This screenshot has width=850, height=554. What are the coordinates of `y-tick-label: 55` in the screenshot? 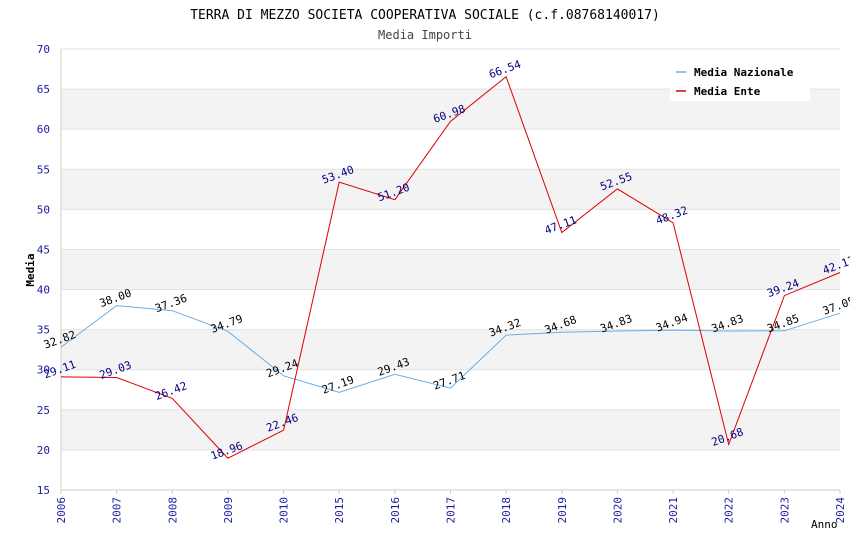 It's located at (43, 169).